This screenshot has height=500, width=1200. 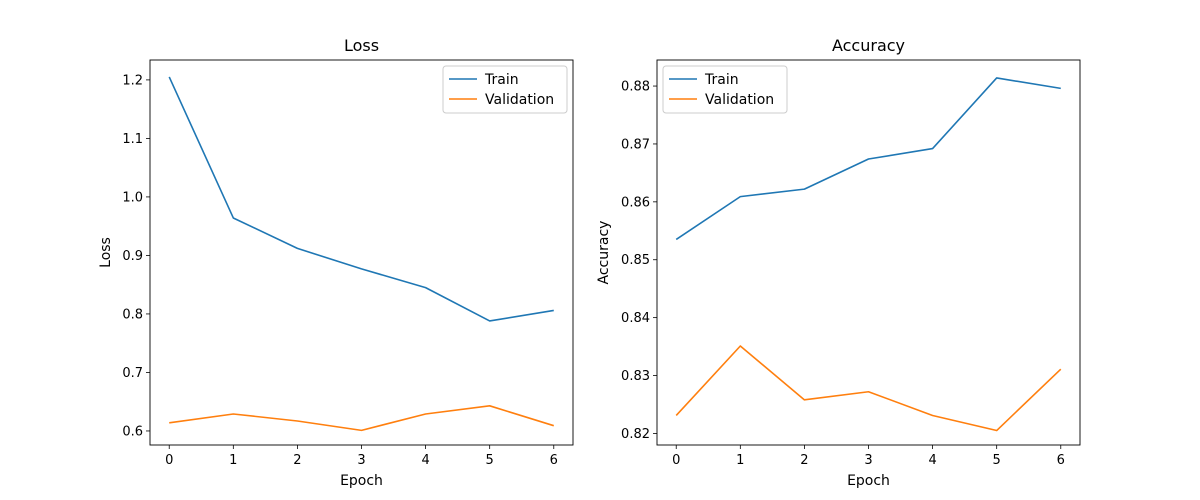 I want to click on series-line-train, so click(x=868, y=159).